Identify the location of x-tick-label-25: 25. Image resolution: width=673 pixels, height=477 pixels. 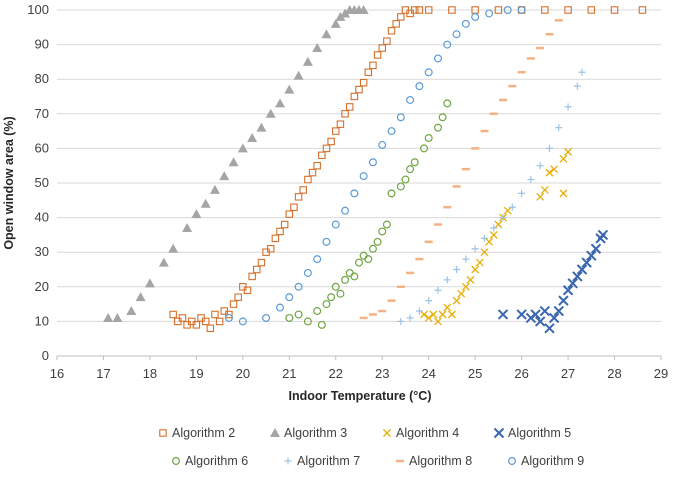
(475, 373).